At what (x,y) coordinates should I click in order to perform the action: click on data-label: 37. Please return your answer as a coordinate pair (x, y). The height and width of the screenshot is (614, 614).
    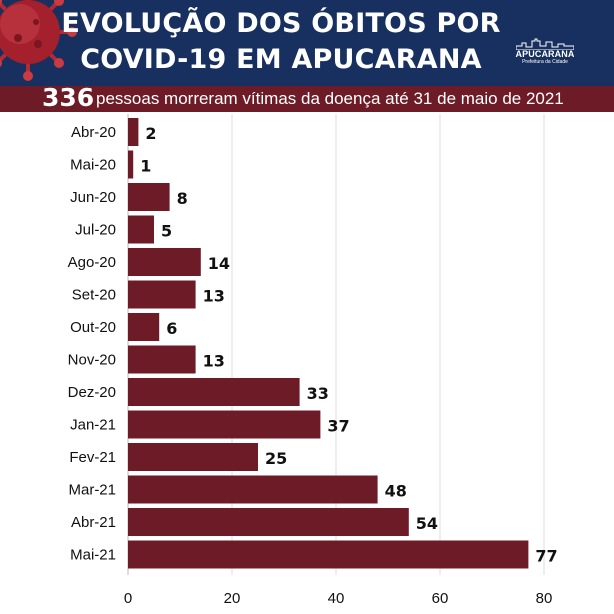
    Looking at the image, I should click on (338, 426).